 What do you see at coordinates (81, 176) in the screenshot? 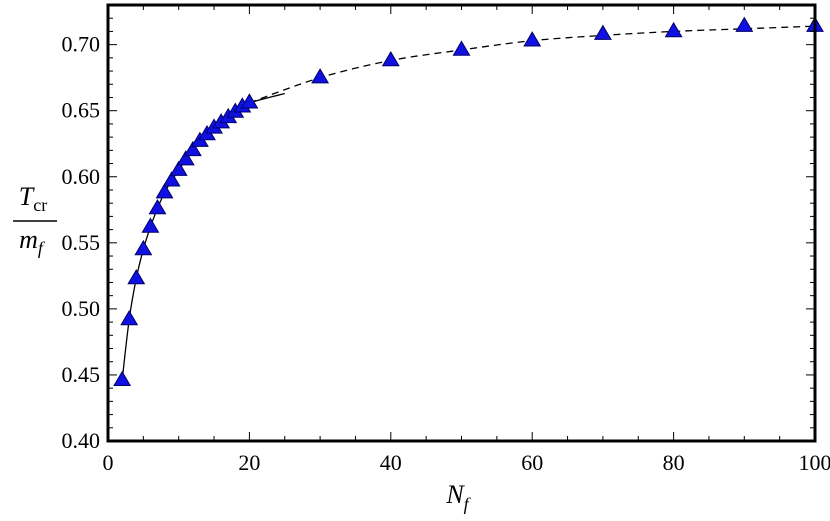
I see `y-tick-label: 0.60` at bounding box center [81, 176].